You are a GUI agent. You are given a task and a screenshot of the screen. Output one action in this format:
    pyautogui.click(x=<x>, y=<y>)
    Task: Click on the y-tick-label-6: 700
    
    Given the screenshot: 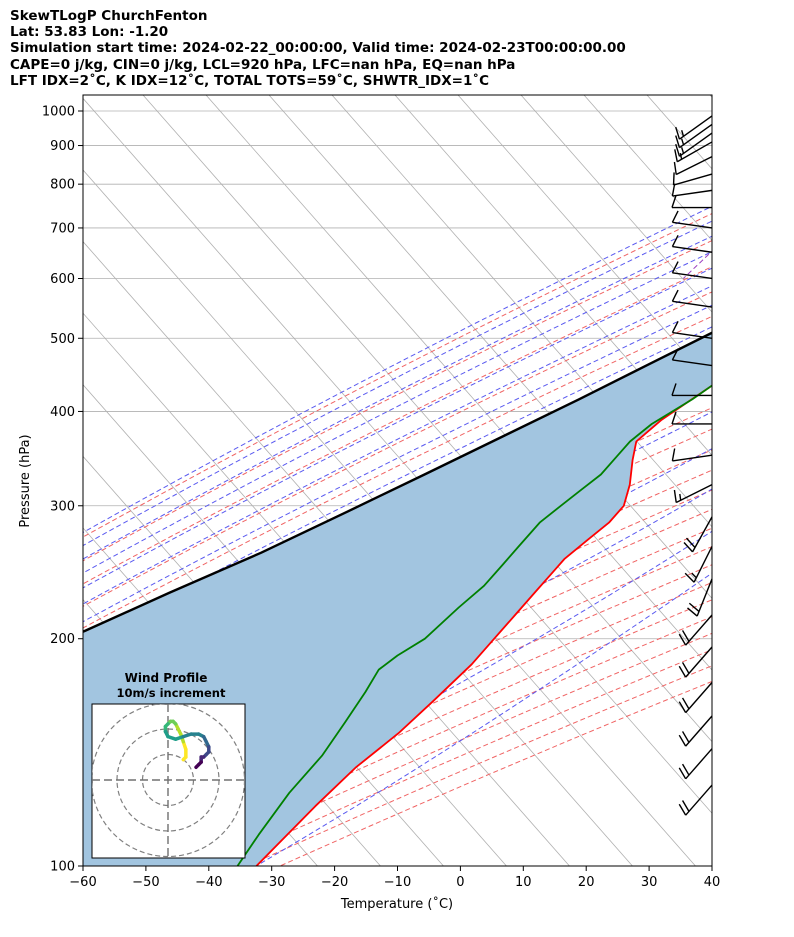 What is the action you would take?
    pyautogui.click(x=62, y=228)
    